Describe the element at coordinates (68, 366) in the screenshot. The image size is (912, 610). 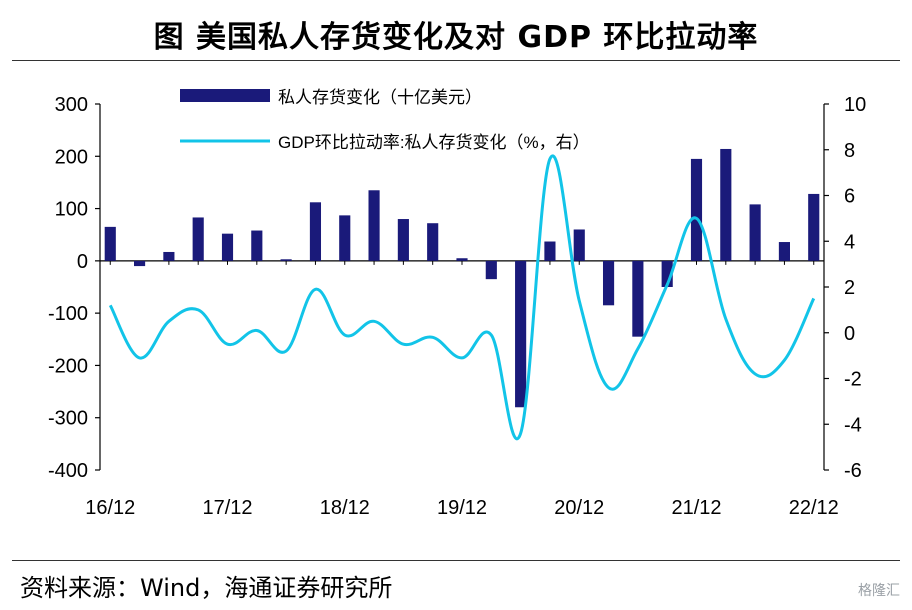
I see `left-axis-tick-label: -200` at that location.